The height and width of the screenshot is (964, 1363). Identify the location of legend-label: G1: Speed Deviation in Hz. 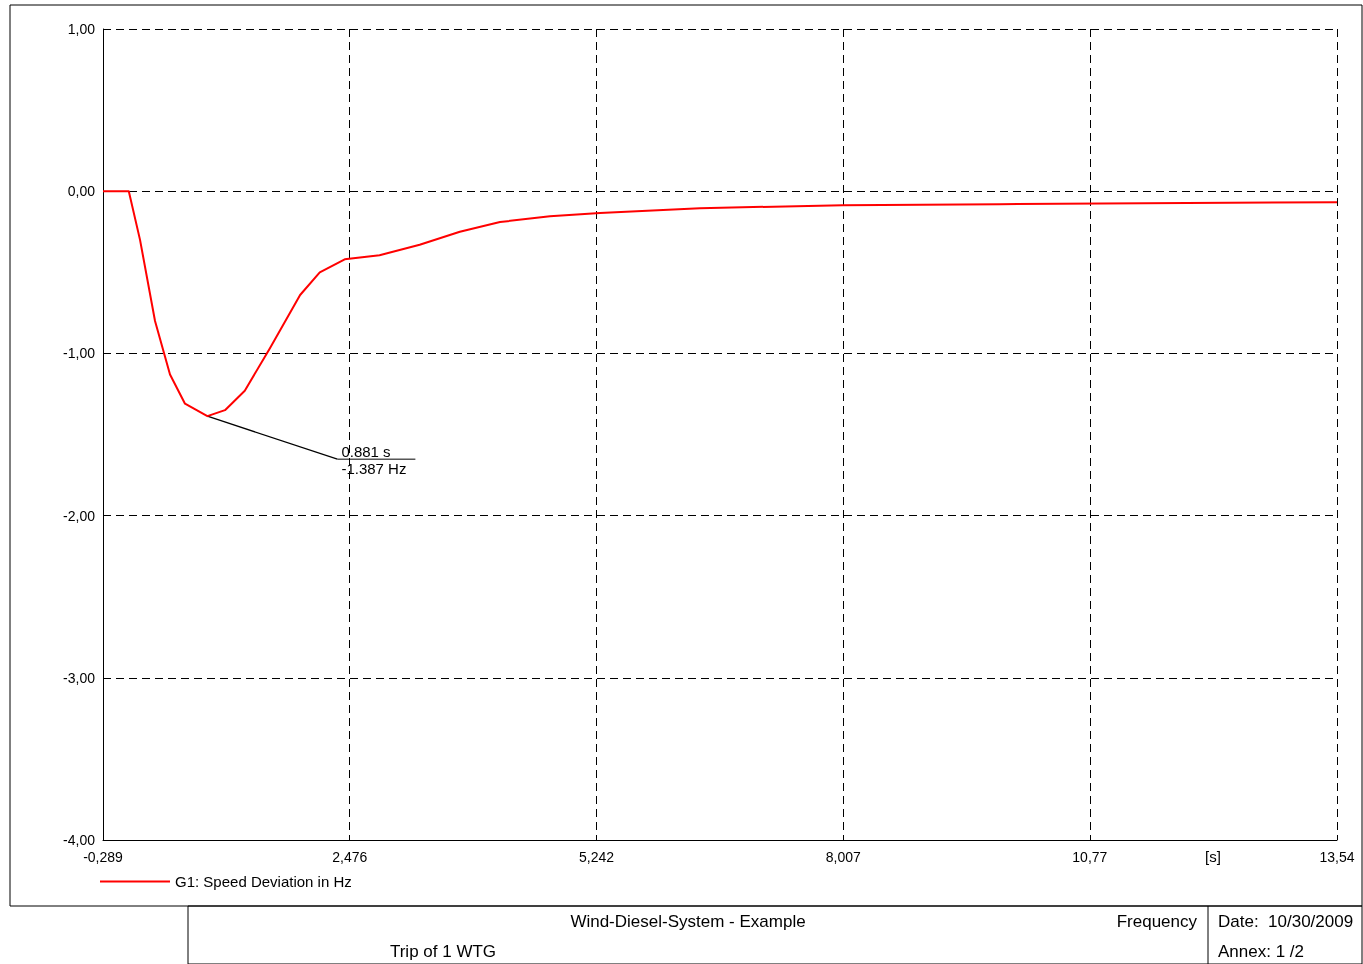
(263, 881).